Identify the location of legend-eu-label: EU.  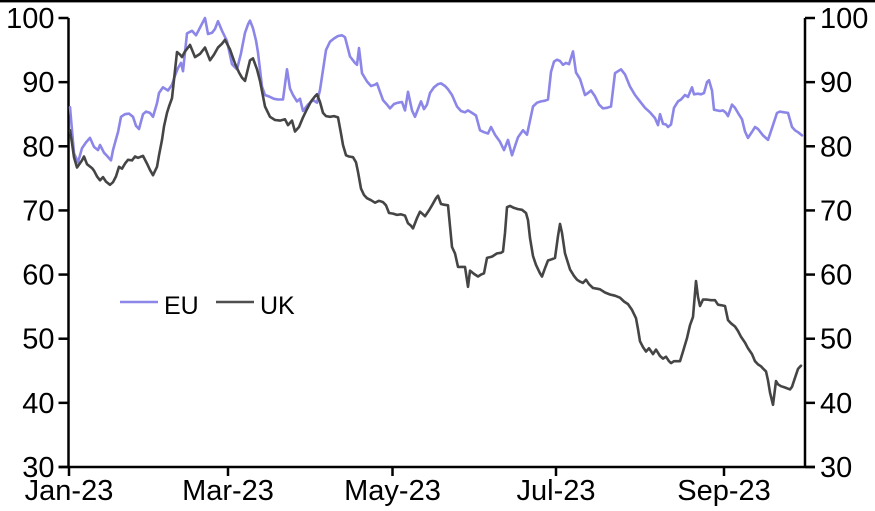
(181, 306).